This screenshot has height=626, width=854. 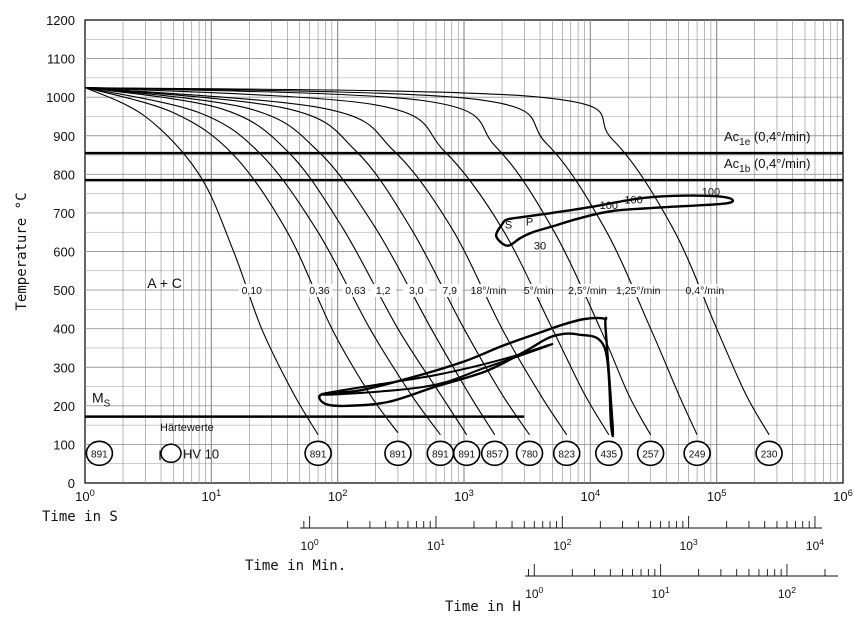 I want to click on x-axis-label-minutes: Time in Min., so click(x=295, y=566).